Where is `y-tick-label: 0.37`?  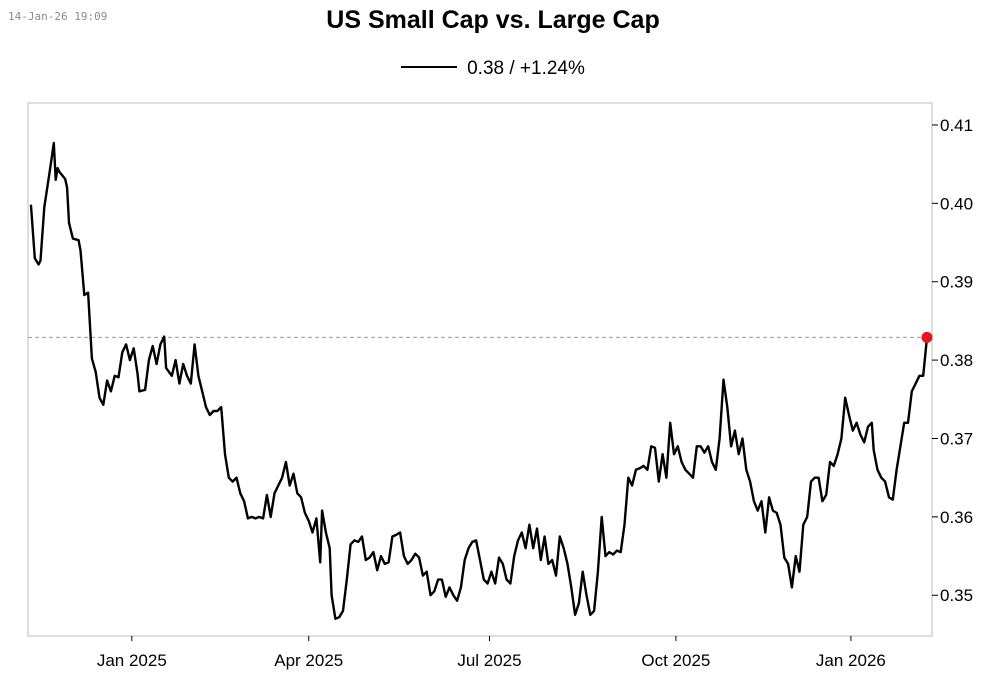
y-tick-label: 0.37 is located at coordinates (956, 438).